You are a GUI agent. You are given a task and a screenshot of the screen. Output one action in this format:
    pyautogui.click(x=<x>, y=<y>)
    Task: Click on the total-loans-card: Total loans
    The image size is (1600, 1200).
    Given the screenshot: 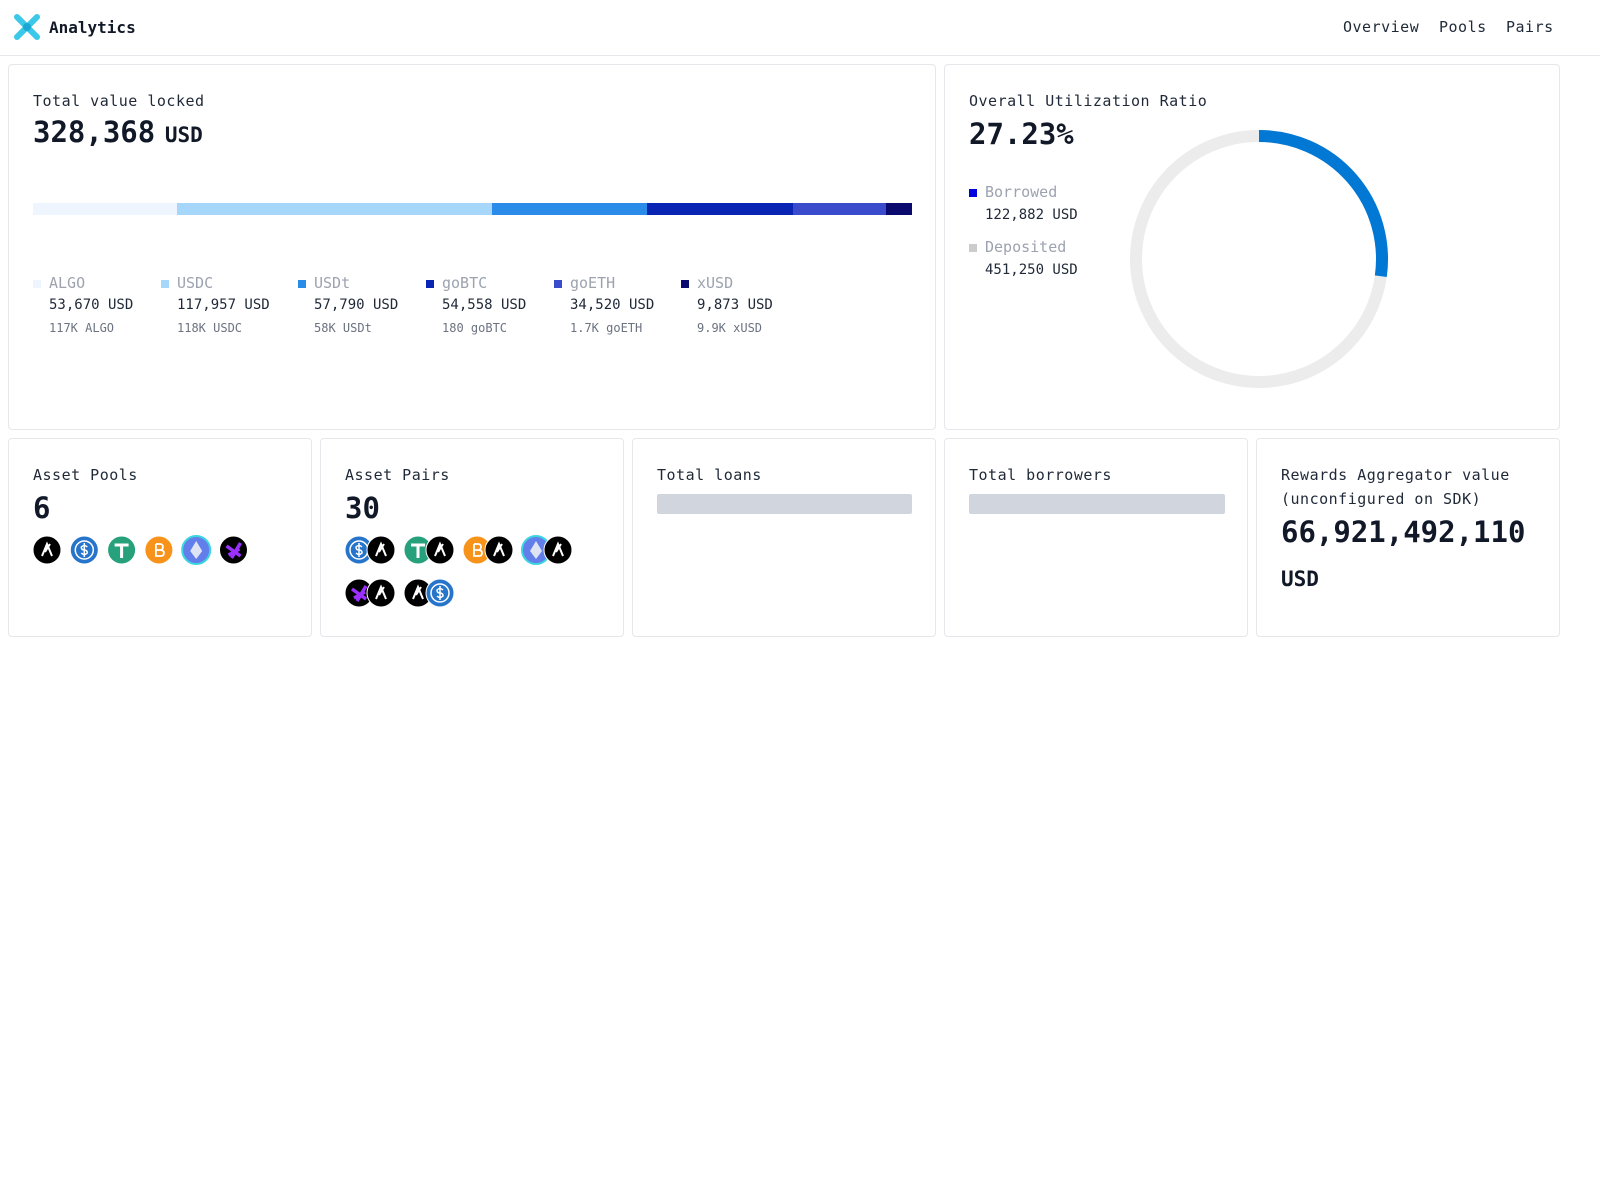 What is the action you would take?
    pyautogui.click(x=784, y=537)
    